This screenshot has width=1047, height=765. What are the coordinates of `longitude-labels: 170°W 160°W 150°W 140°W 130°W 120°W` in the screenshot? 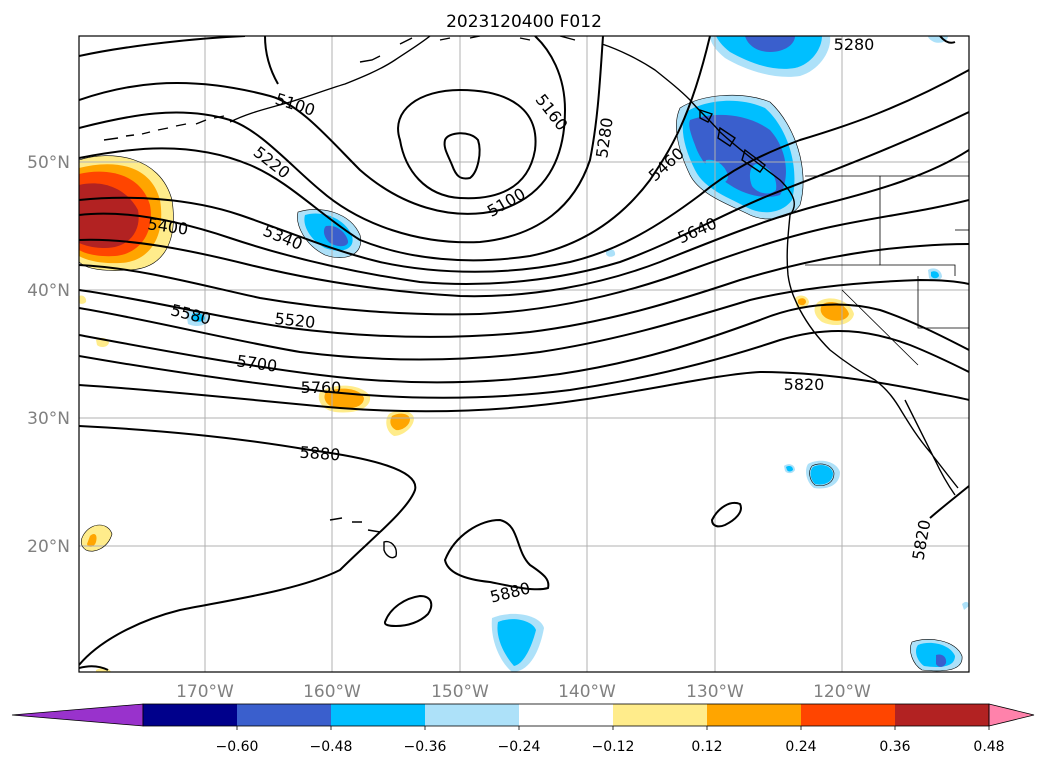 It's located at (523, 692).